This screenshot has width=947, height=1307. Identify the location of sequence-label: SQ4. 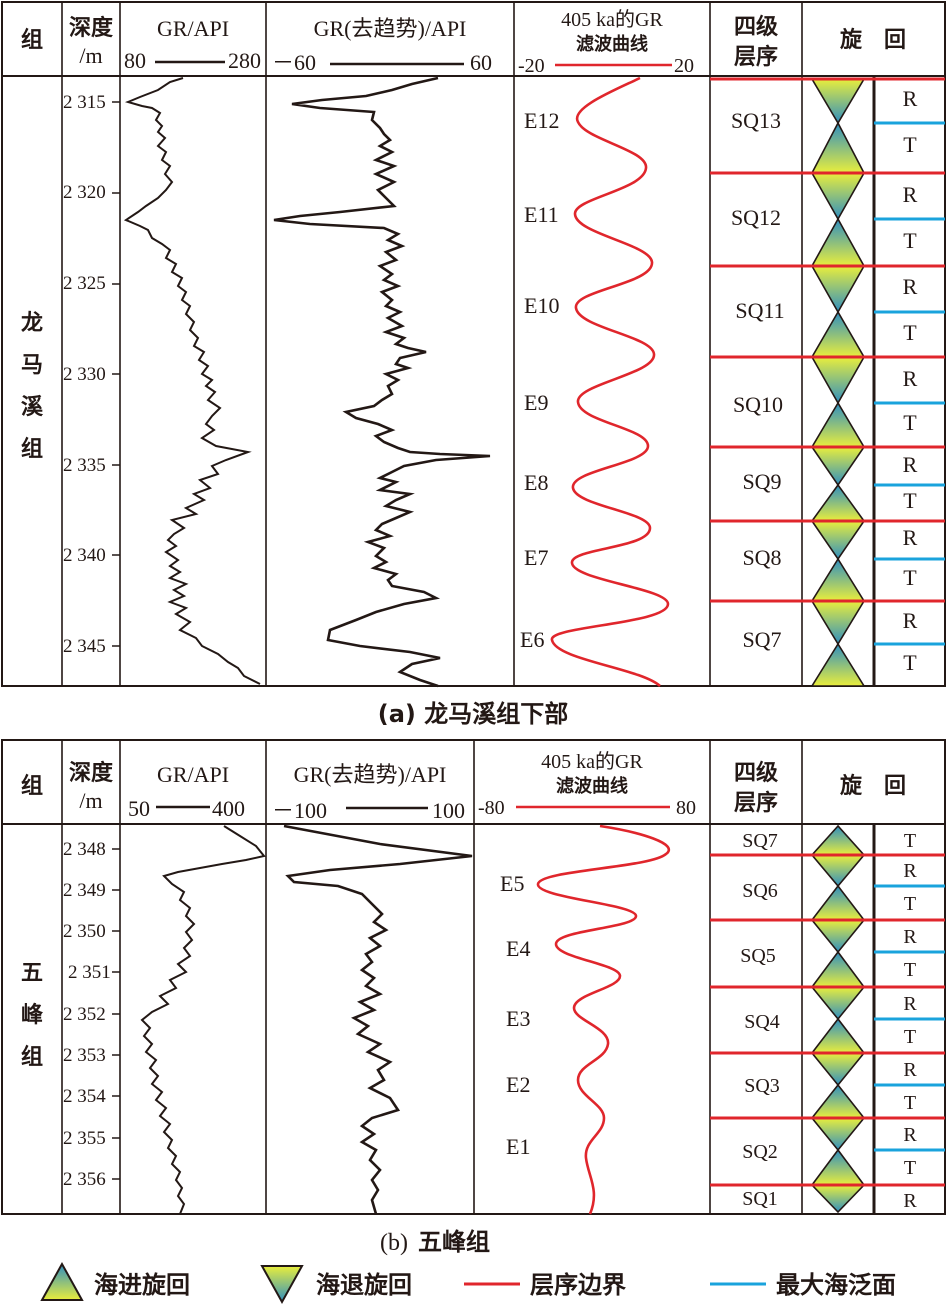
(762, 1022).